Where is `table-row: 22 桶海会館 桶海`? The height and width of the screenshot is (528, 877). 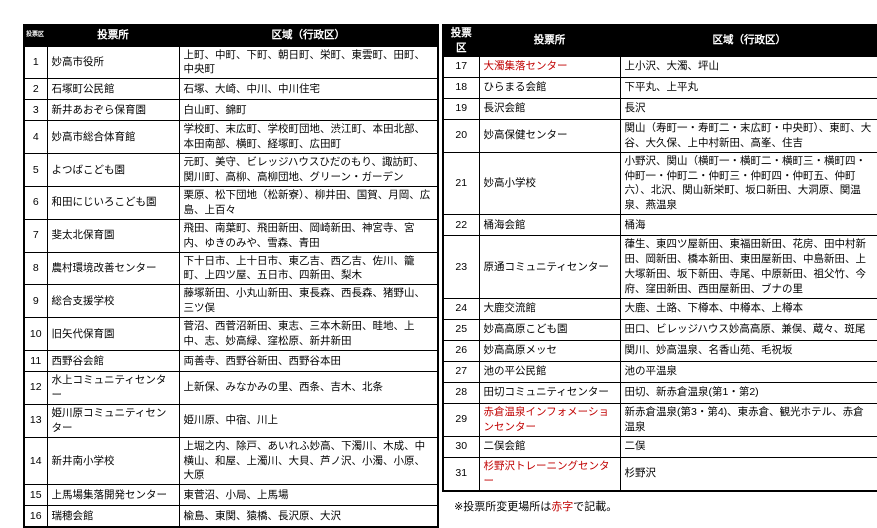 table-row: 22 桶海会館 桶海 is located at coordinates (659, 225).